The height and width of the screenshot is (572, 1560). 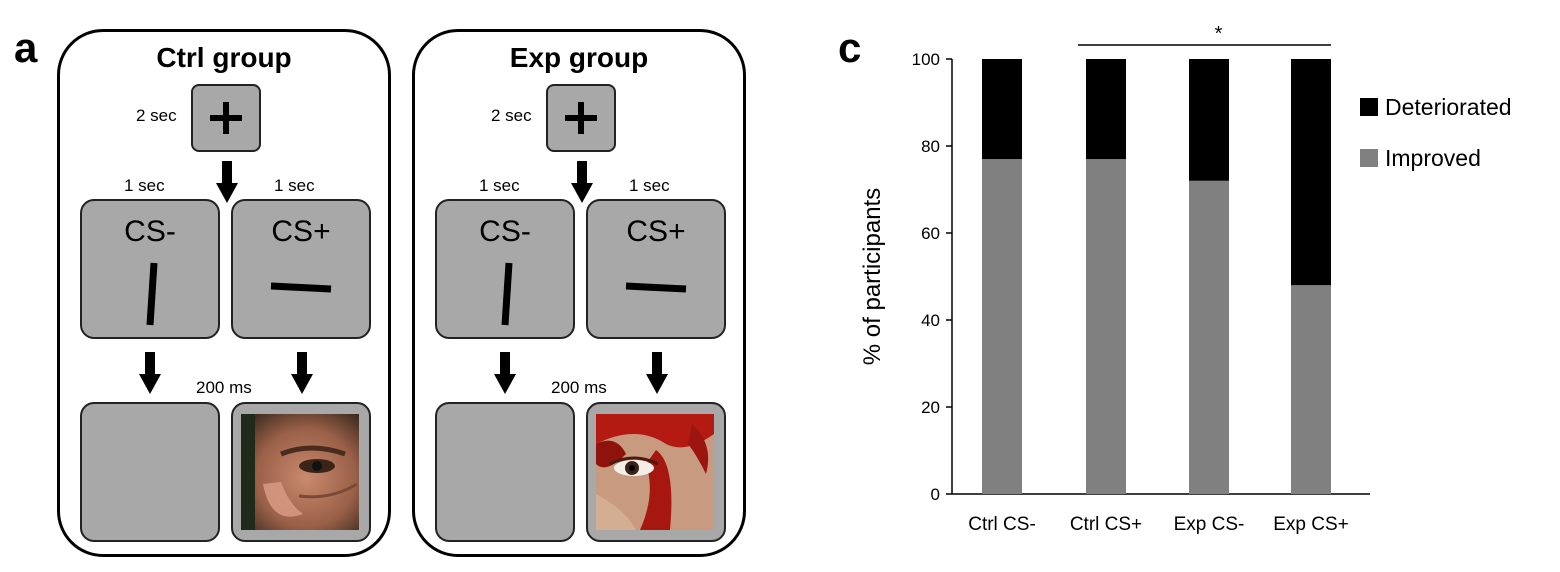 I want to click on ctrl-fixation-box, so click(x=226, y=118).